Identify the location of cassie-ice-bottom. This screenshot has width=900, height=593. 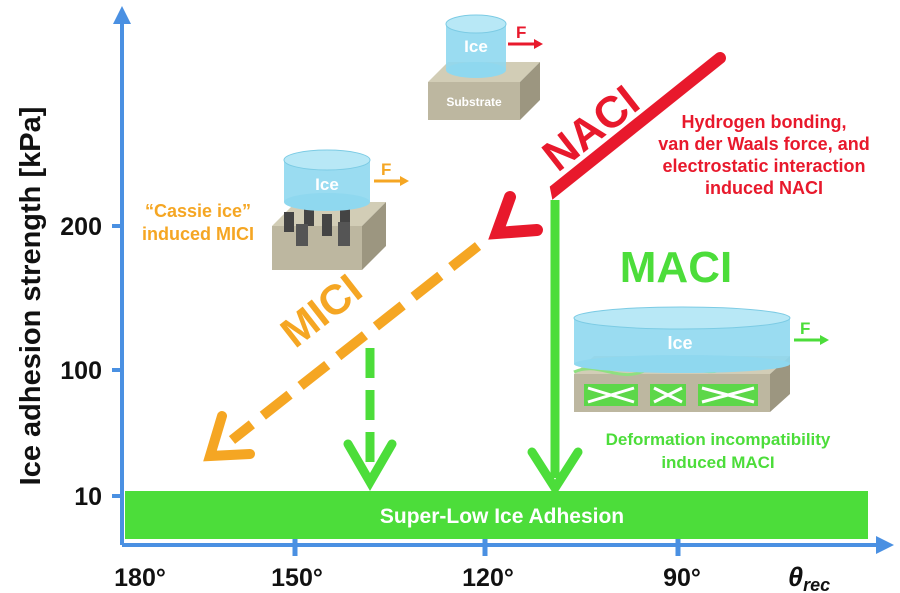
(327, 202).